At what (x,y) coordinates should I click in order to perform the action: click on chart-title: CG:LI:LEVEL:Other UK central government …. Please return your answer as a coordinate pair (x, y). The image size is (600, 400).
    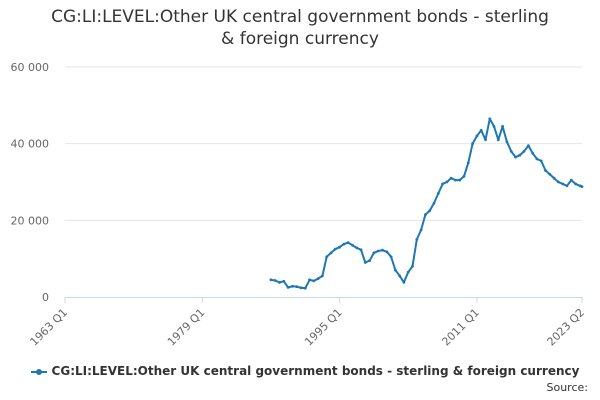
    Looking at the image, I should click on (300, 28).